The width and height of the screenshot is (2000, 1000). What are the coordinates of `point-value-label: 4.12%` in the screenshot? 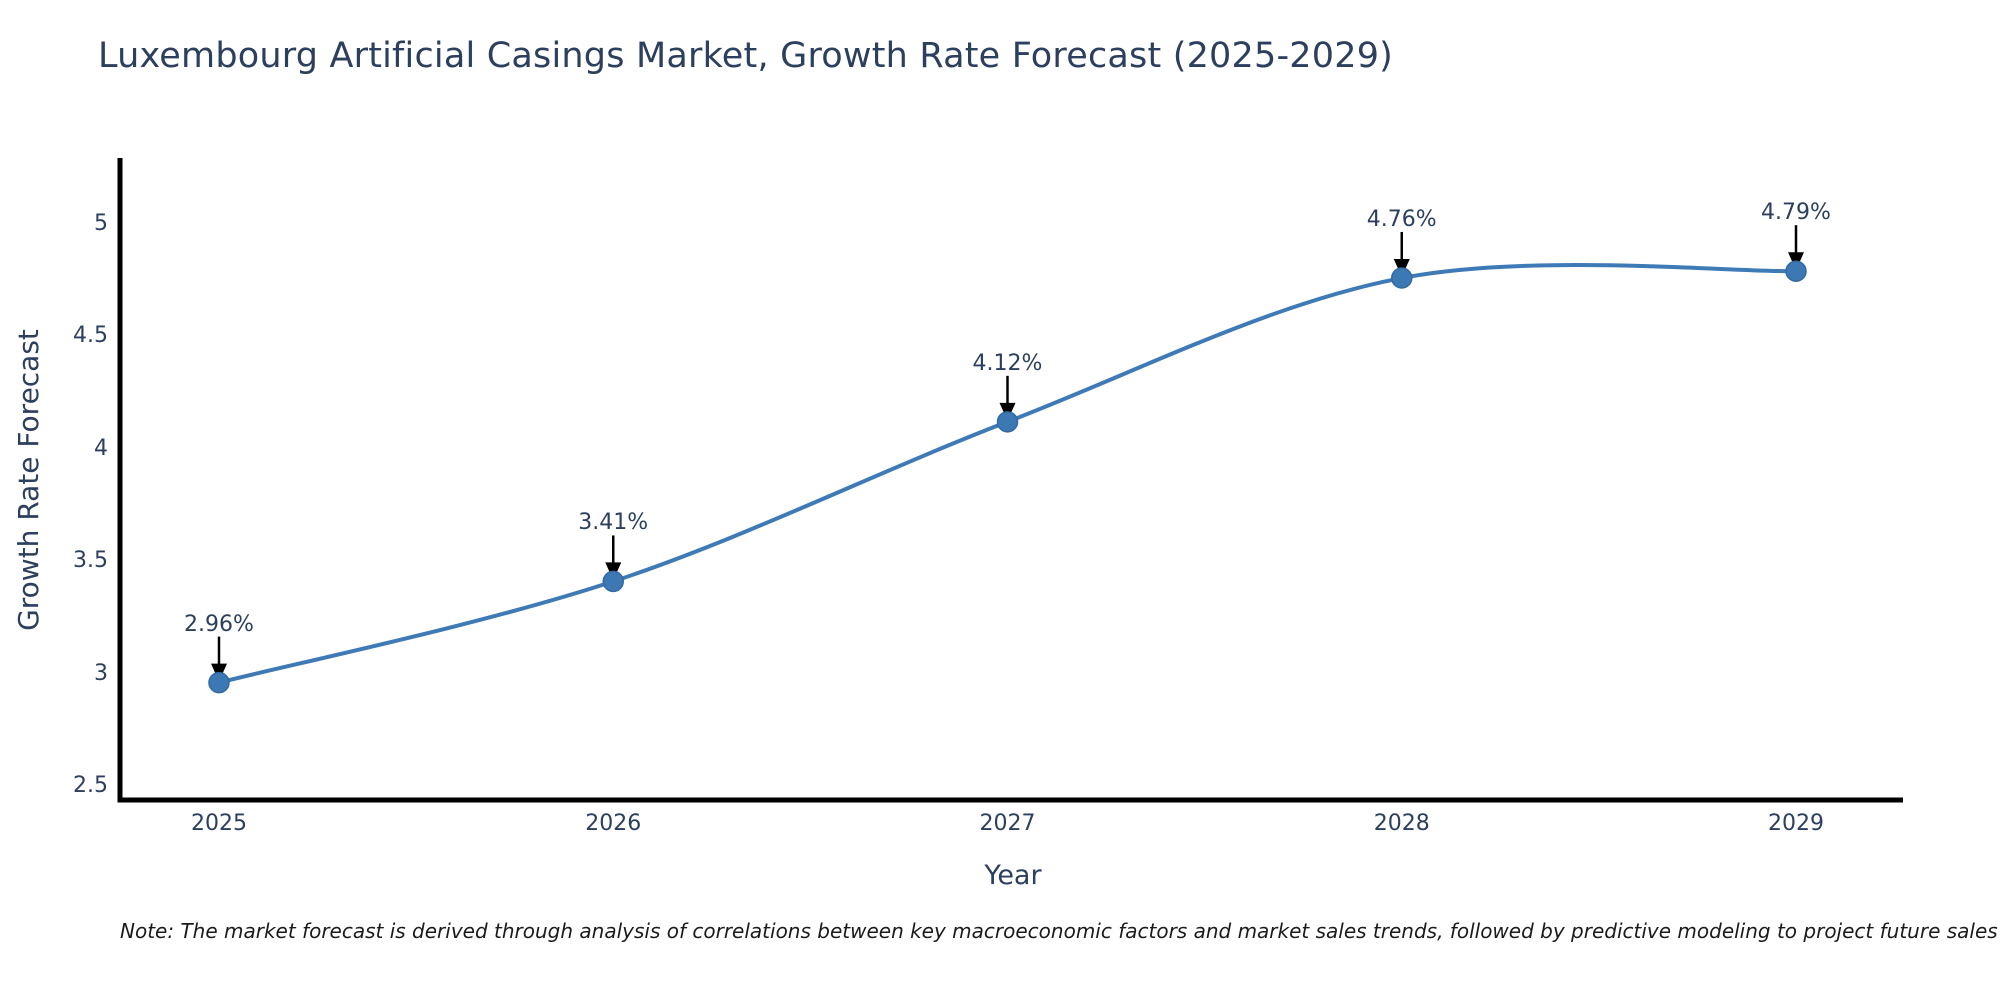 It's located at (1007, 363).